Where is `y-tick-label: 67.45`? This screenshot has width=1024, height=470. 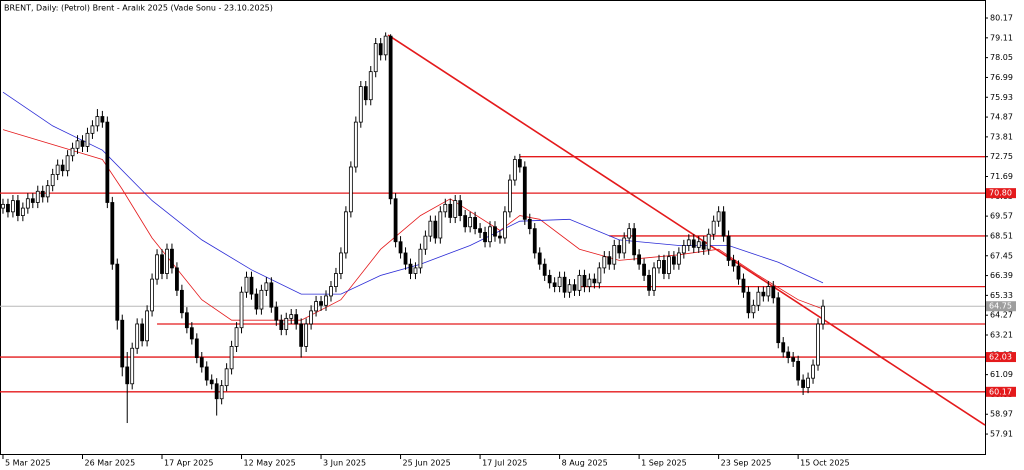 y-tick-label: 67.45 is located at coordinates (1001, 255).